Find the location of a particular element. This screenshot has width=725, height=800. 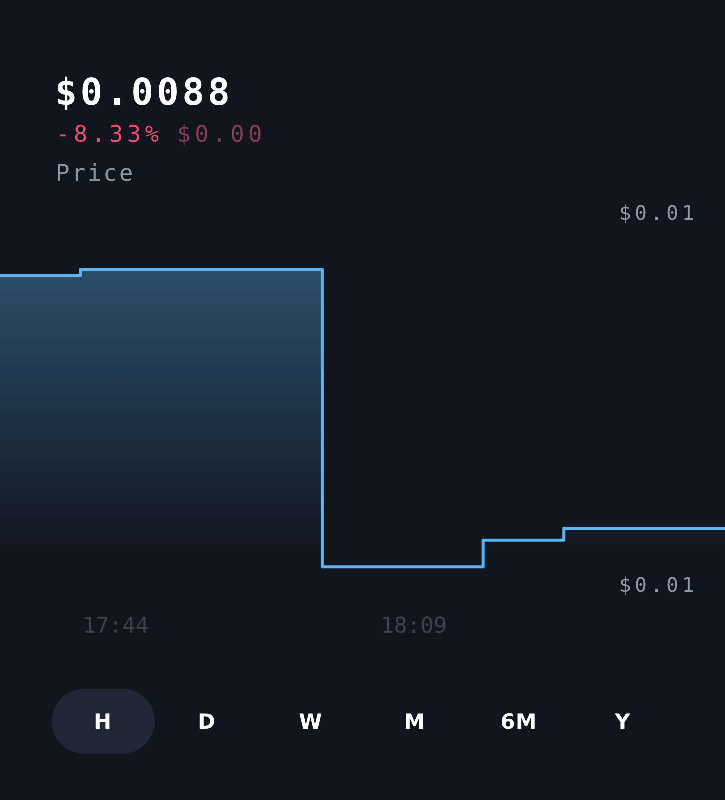

chart-title: $0.0088 is located at coordinates (144, 92).